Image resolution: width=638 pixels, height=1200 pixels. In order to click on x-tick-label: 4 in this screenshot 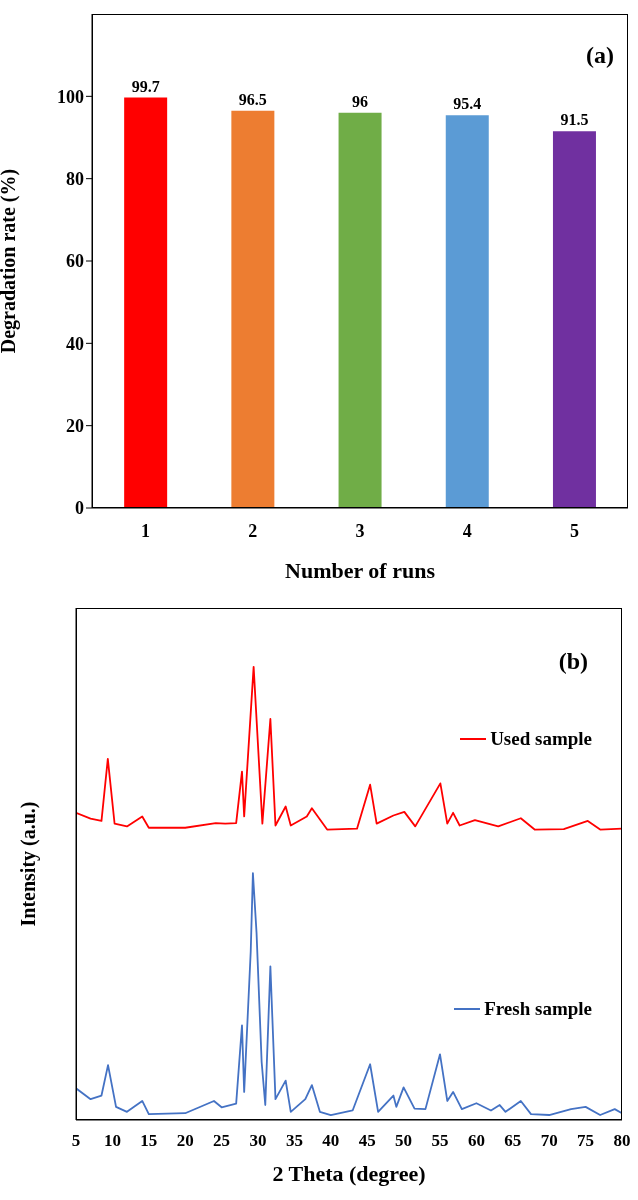, I will do `click(467, 530)`.